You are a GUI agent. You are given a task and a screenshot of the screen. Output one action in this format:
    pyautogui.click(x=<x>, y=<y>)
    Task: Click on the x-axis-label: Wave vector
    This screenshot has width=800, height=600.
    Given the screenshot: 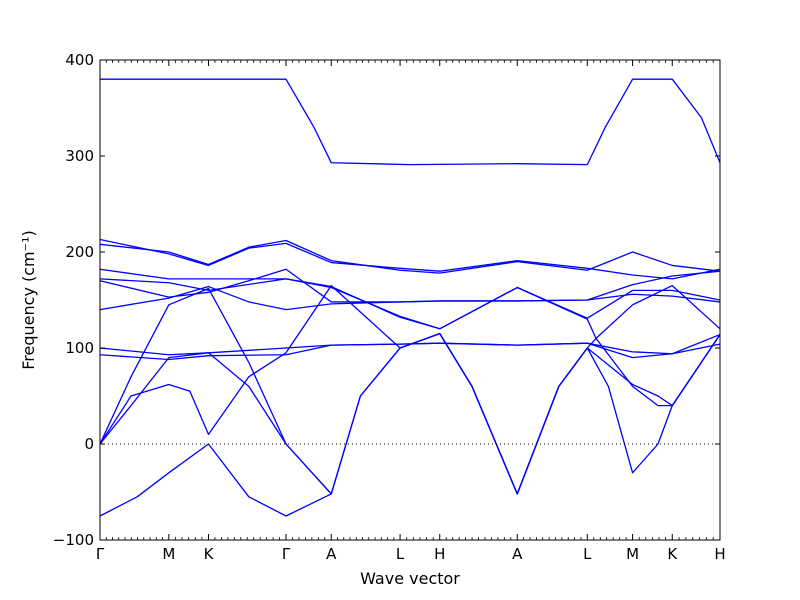 What is the action you would take?
    pyautogui.click(x=410, y=578)
    